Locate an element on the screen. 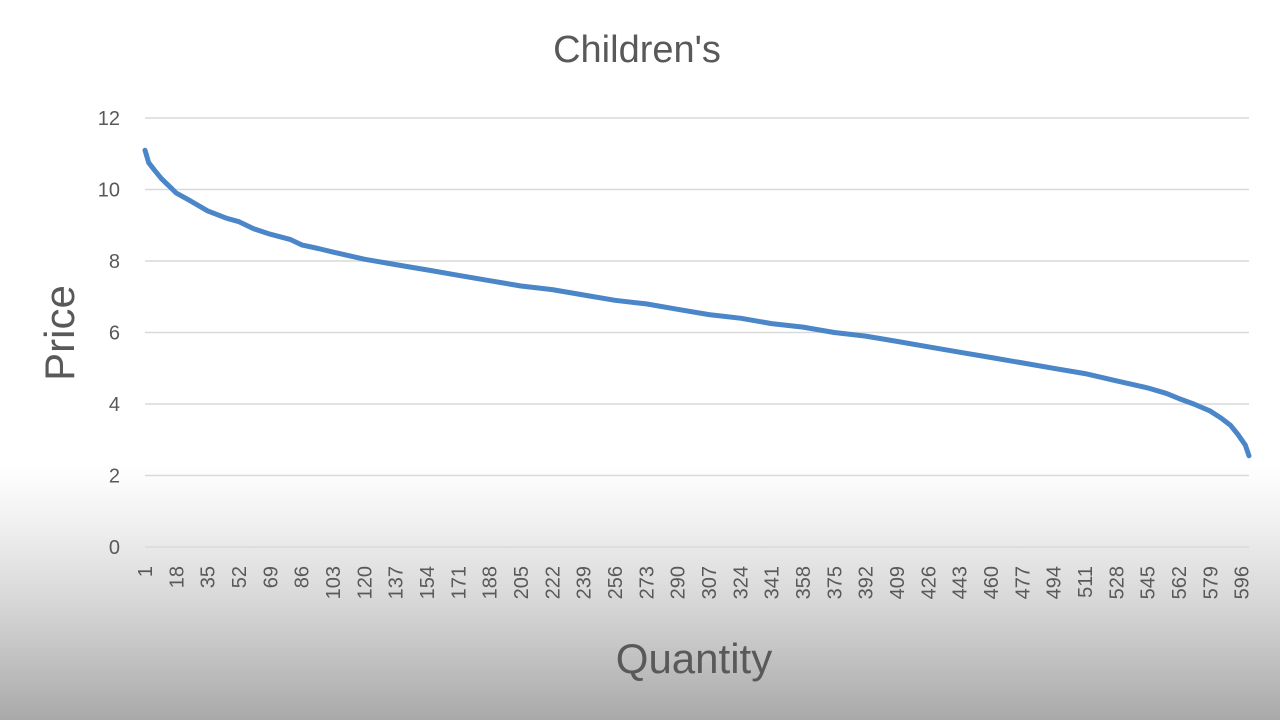 The image size is (1280, 720). x-tick-label: 188 is located at coordinates (491, 582).